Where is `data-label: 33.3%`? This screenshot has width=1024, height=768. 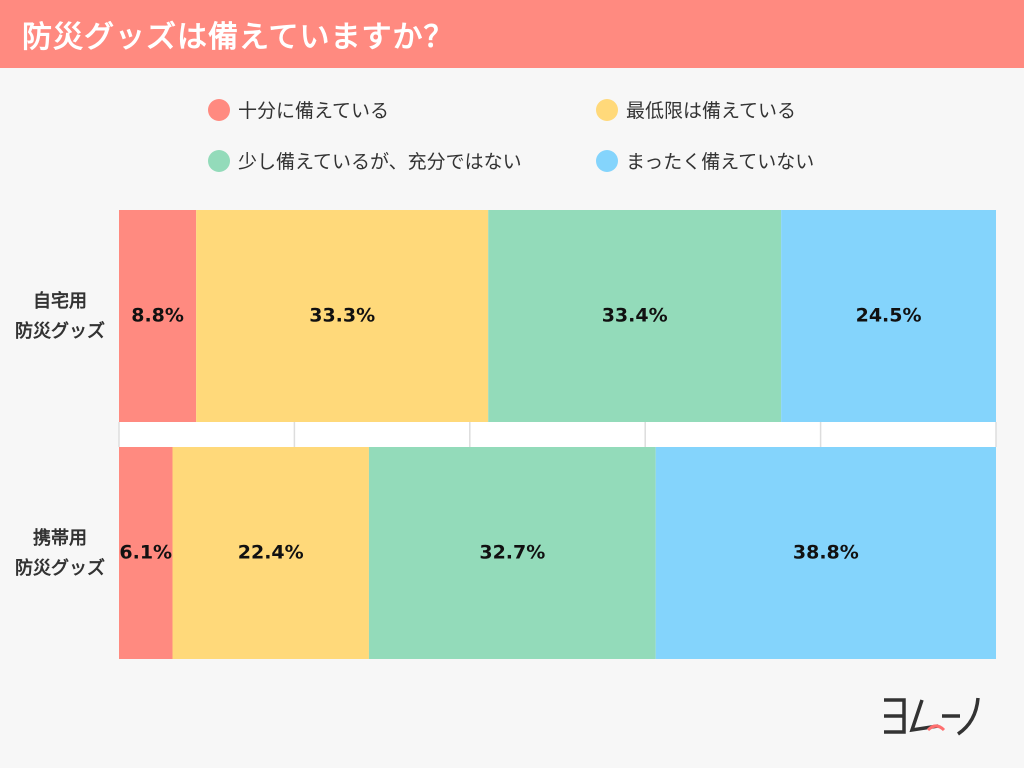 data-label: 33.3% is located at coordinates (342, 316).